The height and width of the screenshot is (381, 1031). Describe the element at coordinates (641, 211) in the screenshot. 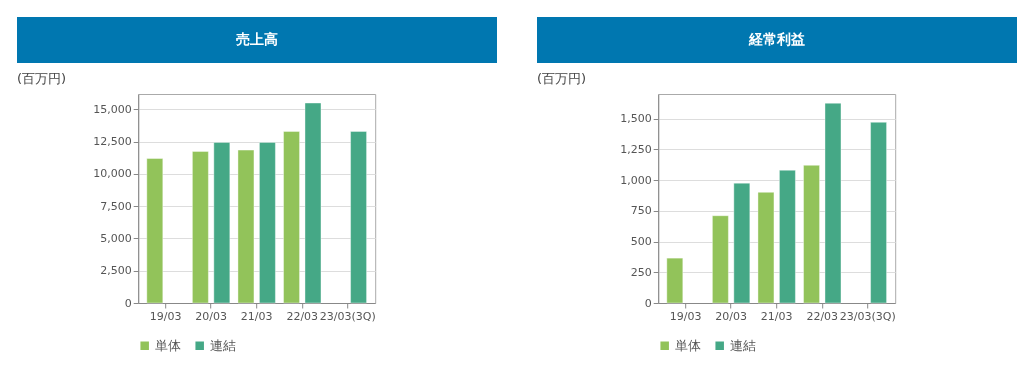

I see `y-tick-label: 750` at that location.